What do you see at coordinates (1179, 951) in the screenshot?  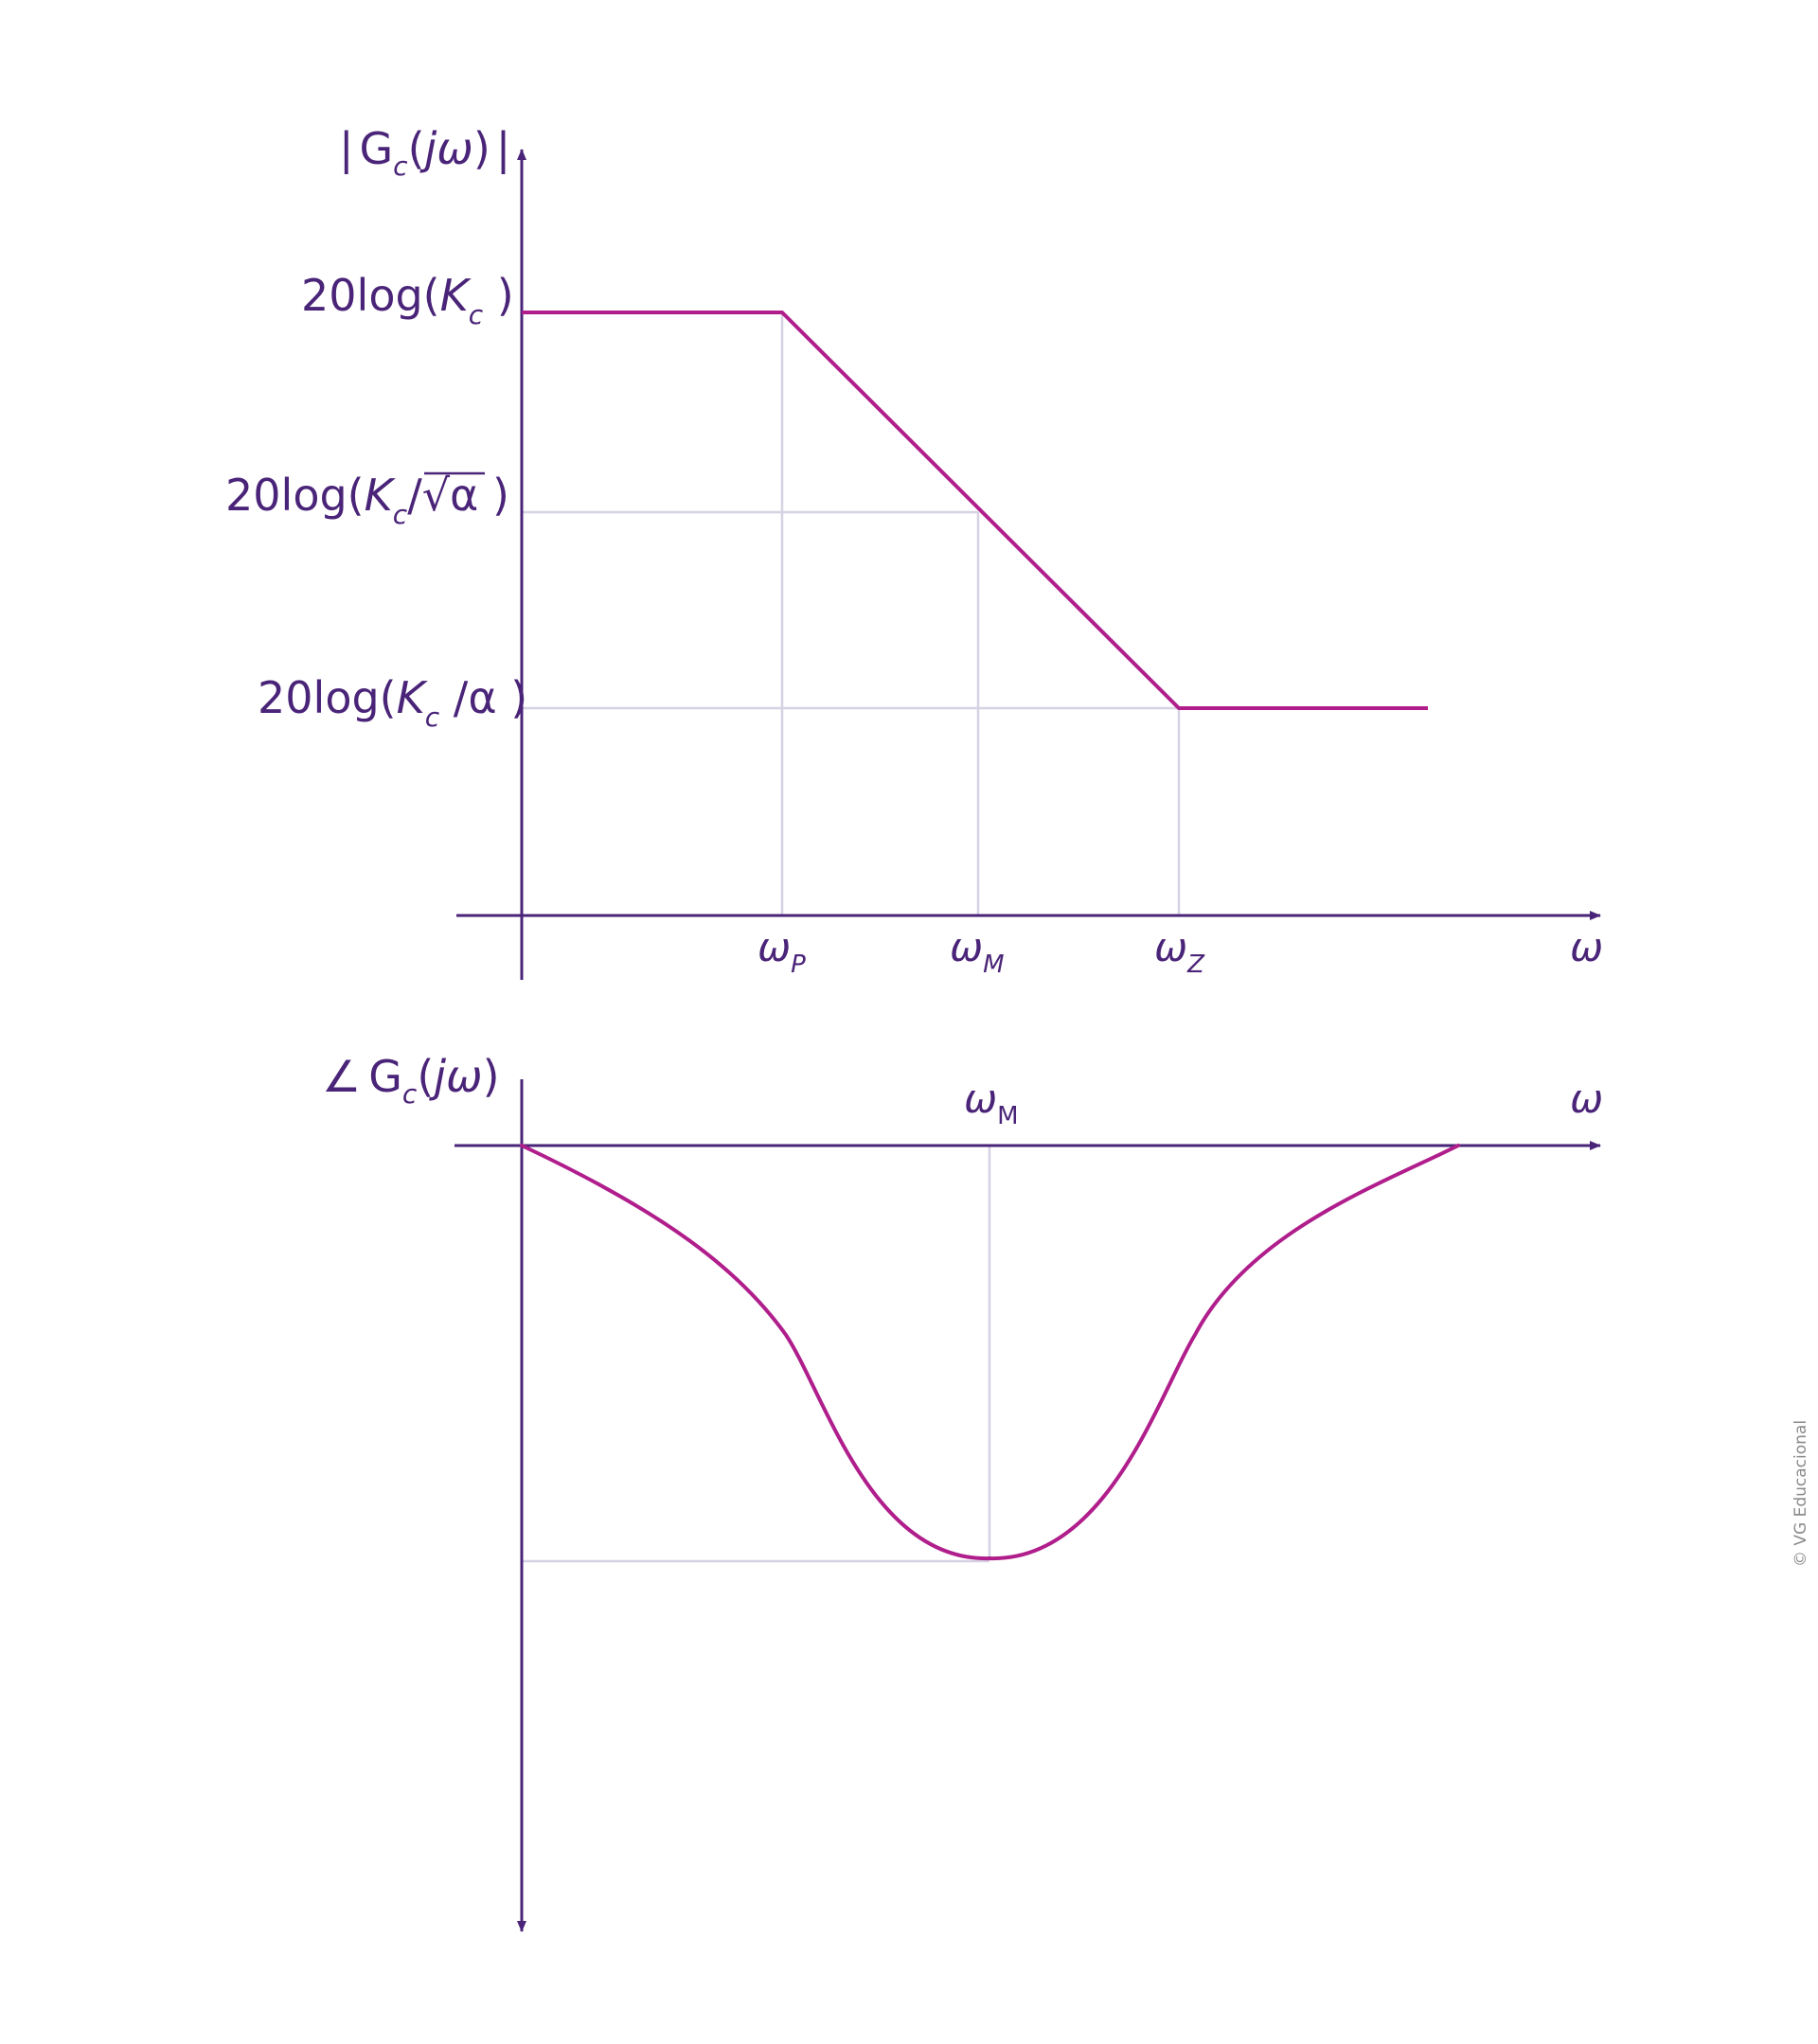 I see `tick-label-omega-z: ωZ` at bounding box center [1179, 951].